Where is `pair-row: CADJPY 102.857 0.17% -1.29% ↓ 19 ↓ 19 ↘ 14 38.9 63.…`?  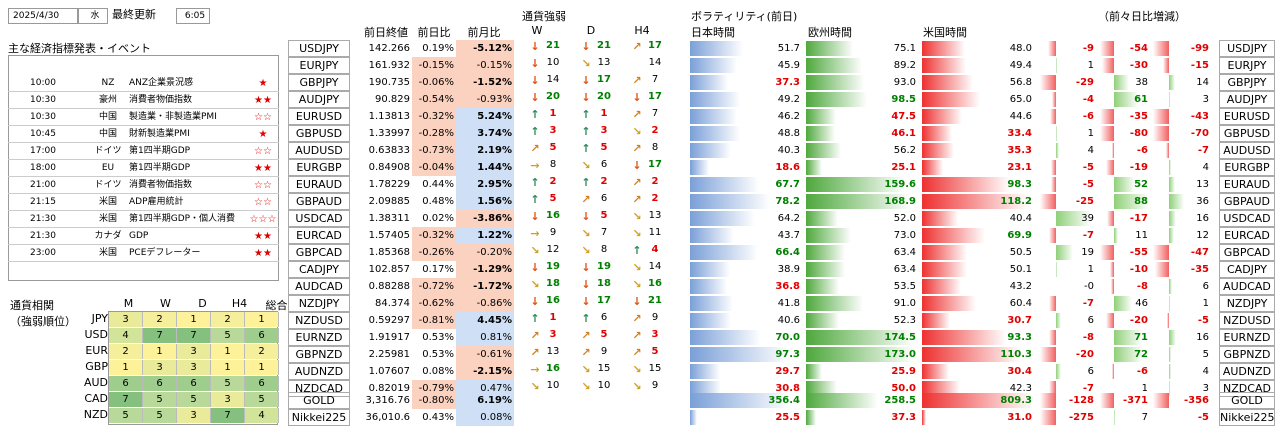
pair-row: CADJPY 102.857 0.17% -1.29% ↓ 19 ↓ 19 ↘ 14 38.9 63.… is located at coordinates (640, 269).